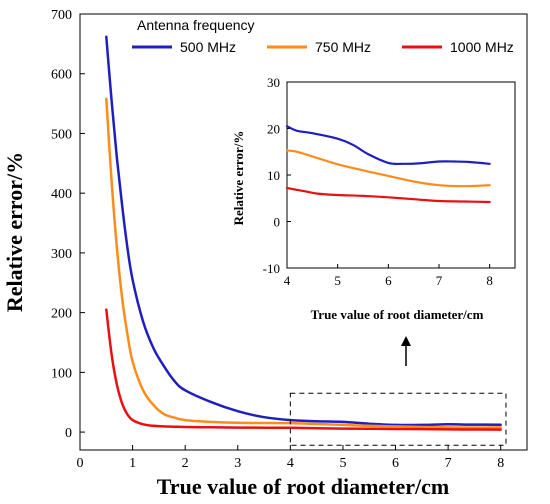 Image resolution: width=550 pixels, height=504 pixels. I want to click on x-tick-label: 8, so click(500, 463).